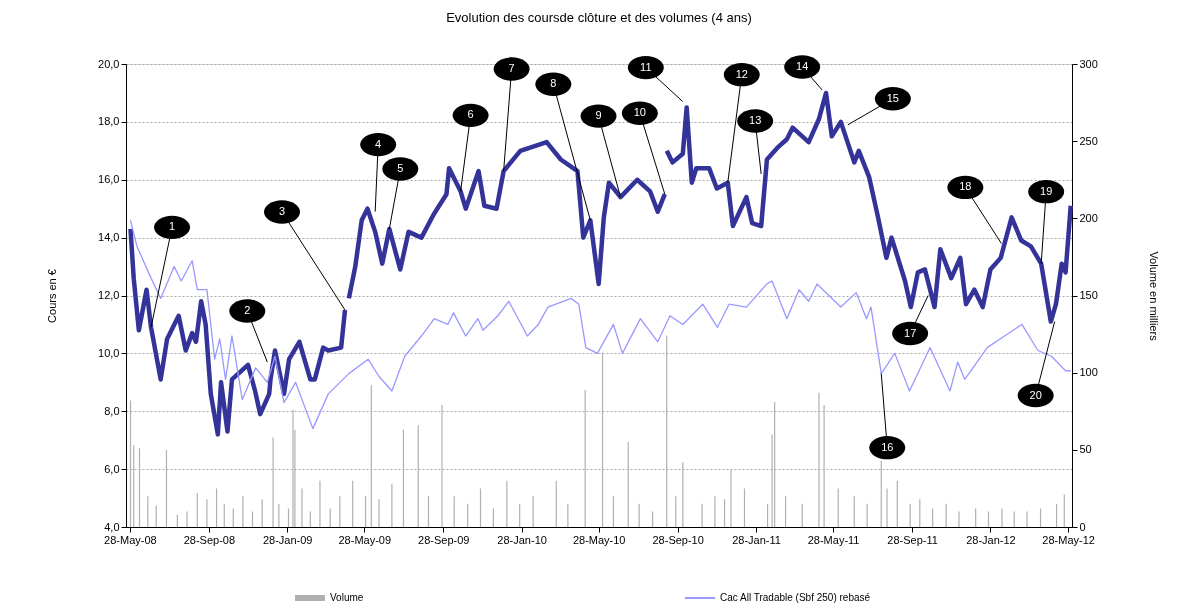 The height and width of the screenshot is (605, 1190). What do you see at coordinates (1085, 449) in the screenshot?
I see `y2-tick-label: 50` at bounding box center [1085, 449].